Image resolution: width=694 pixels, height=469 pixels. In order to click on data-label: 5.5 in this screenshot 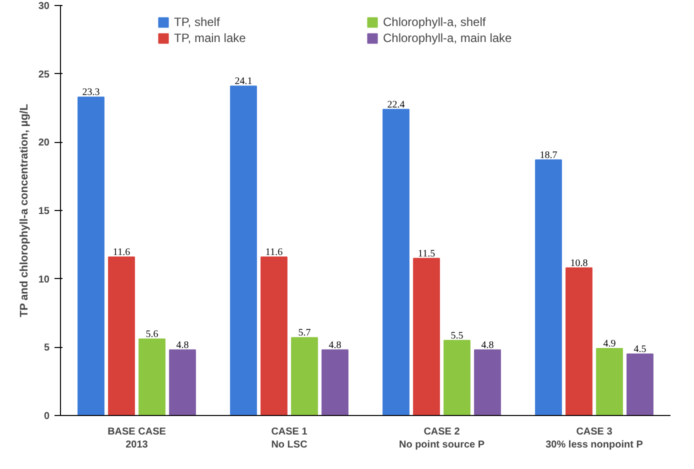, I will do `click(457, 336)`.